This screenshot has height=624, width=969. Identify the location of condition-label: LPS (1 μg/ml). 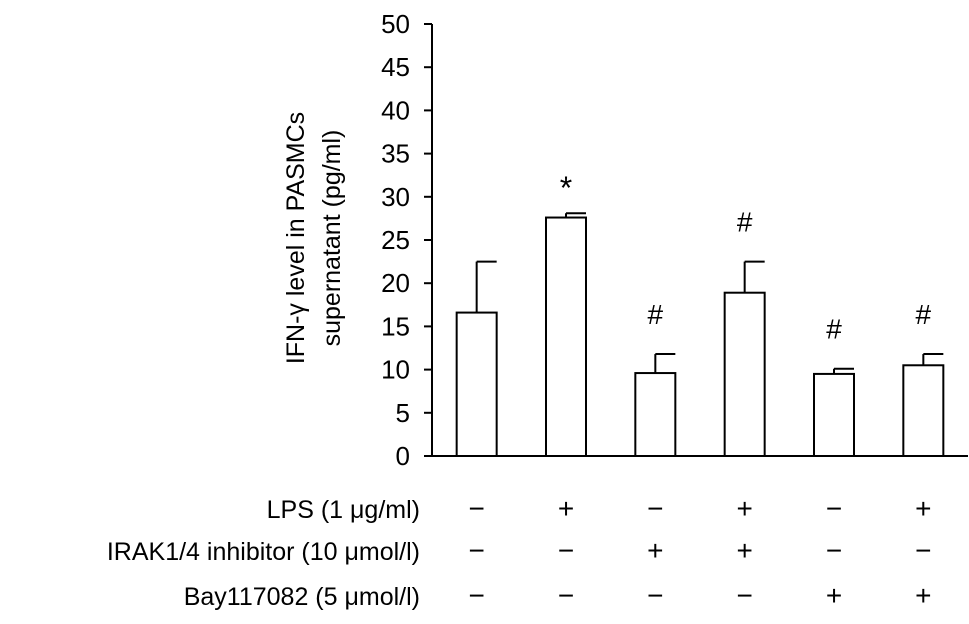
(343, 510).